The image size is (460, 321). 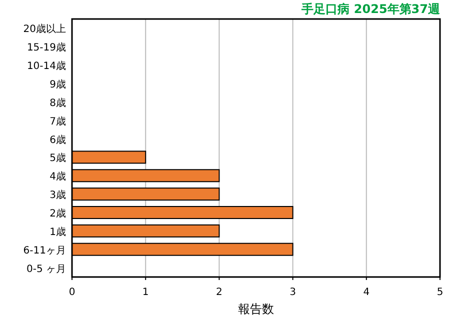 What do you see at coordinates (44, 250) in the screenshot?
I see `y-tick-label: 6-11ヶ月` at bounding box center [44, 250].